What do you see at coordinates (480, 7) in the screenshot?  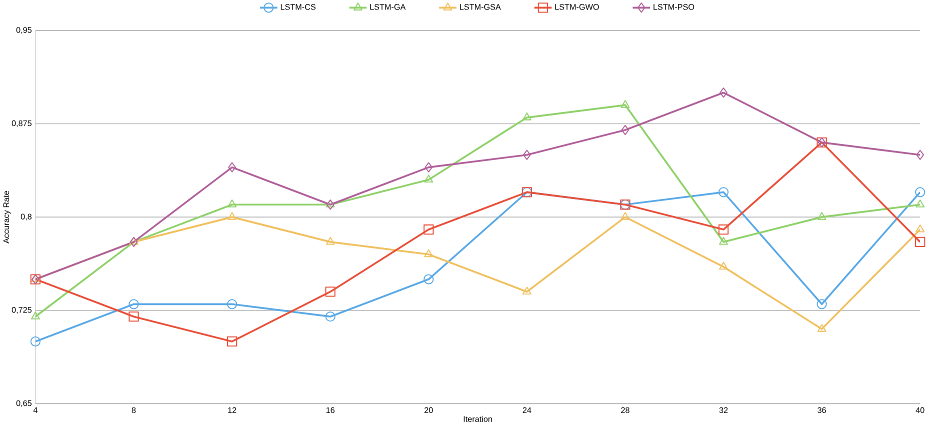 I see `legend-label: LSTM-GSA` at bounding box center [480, 7].